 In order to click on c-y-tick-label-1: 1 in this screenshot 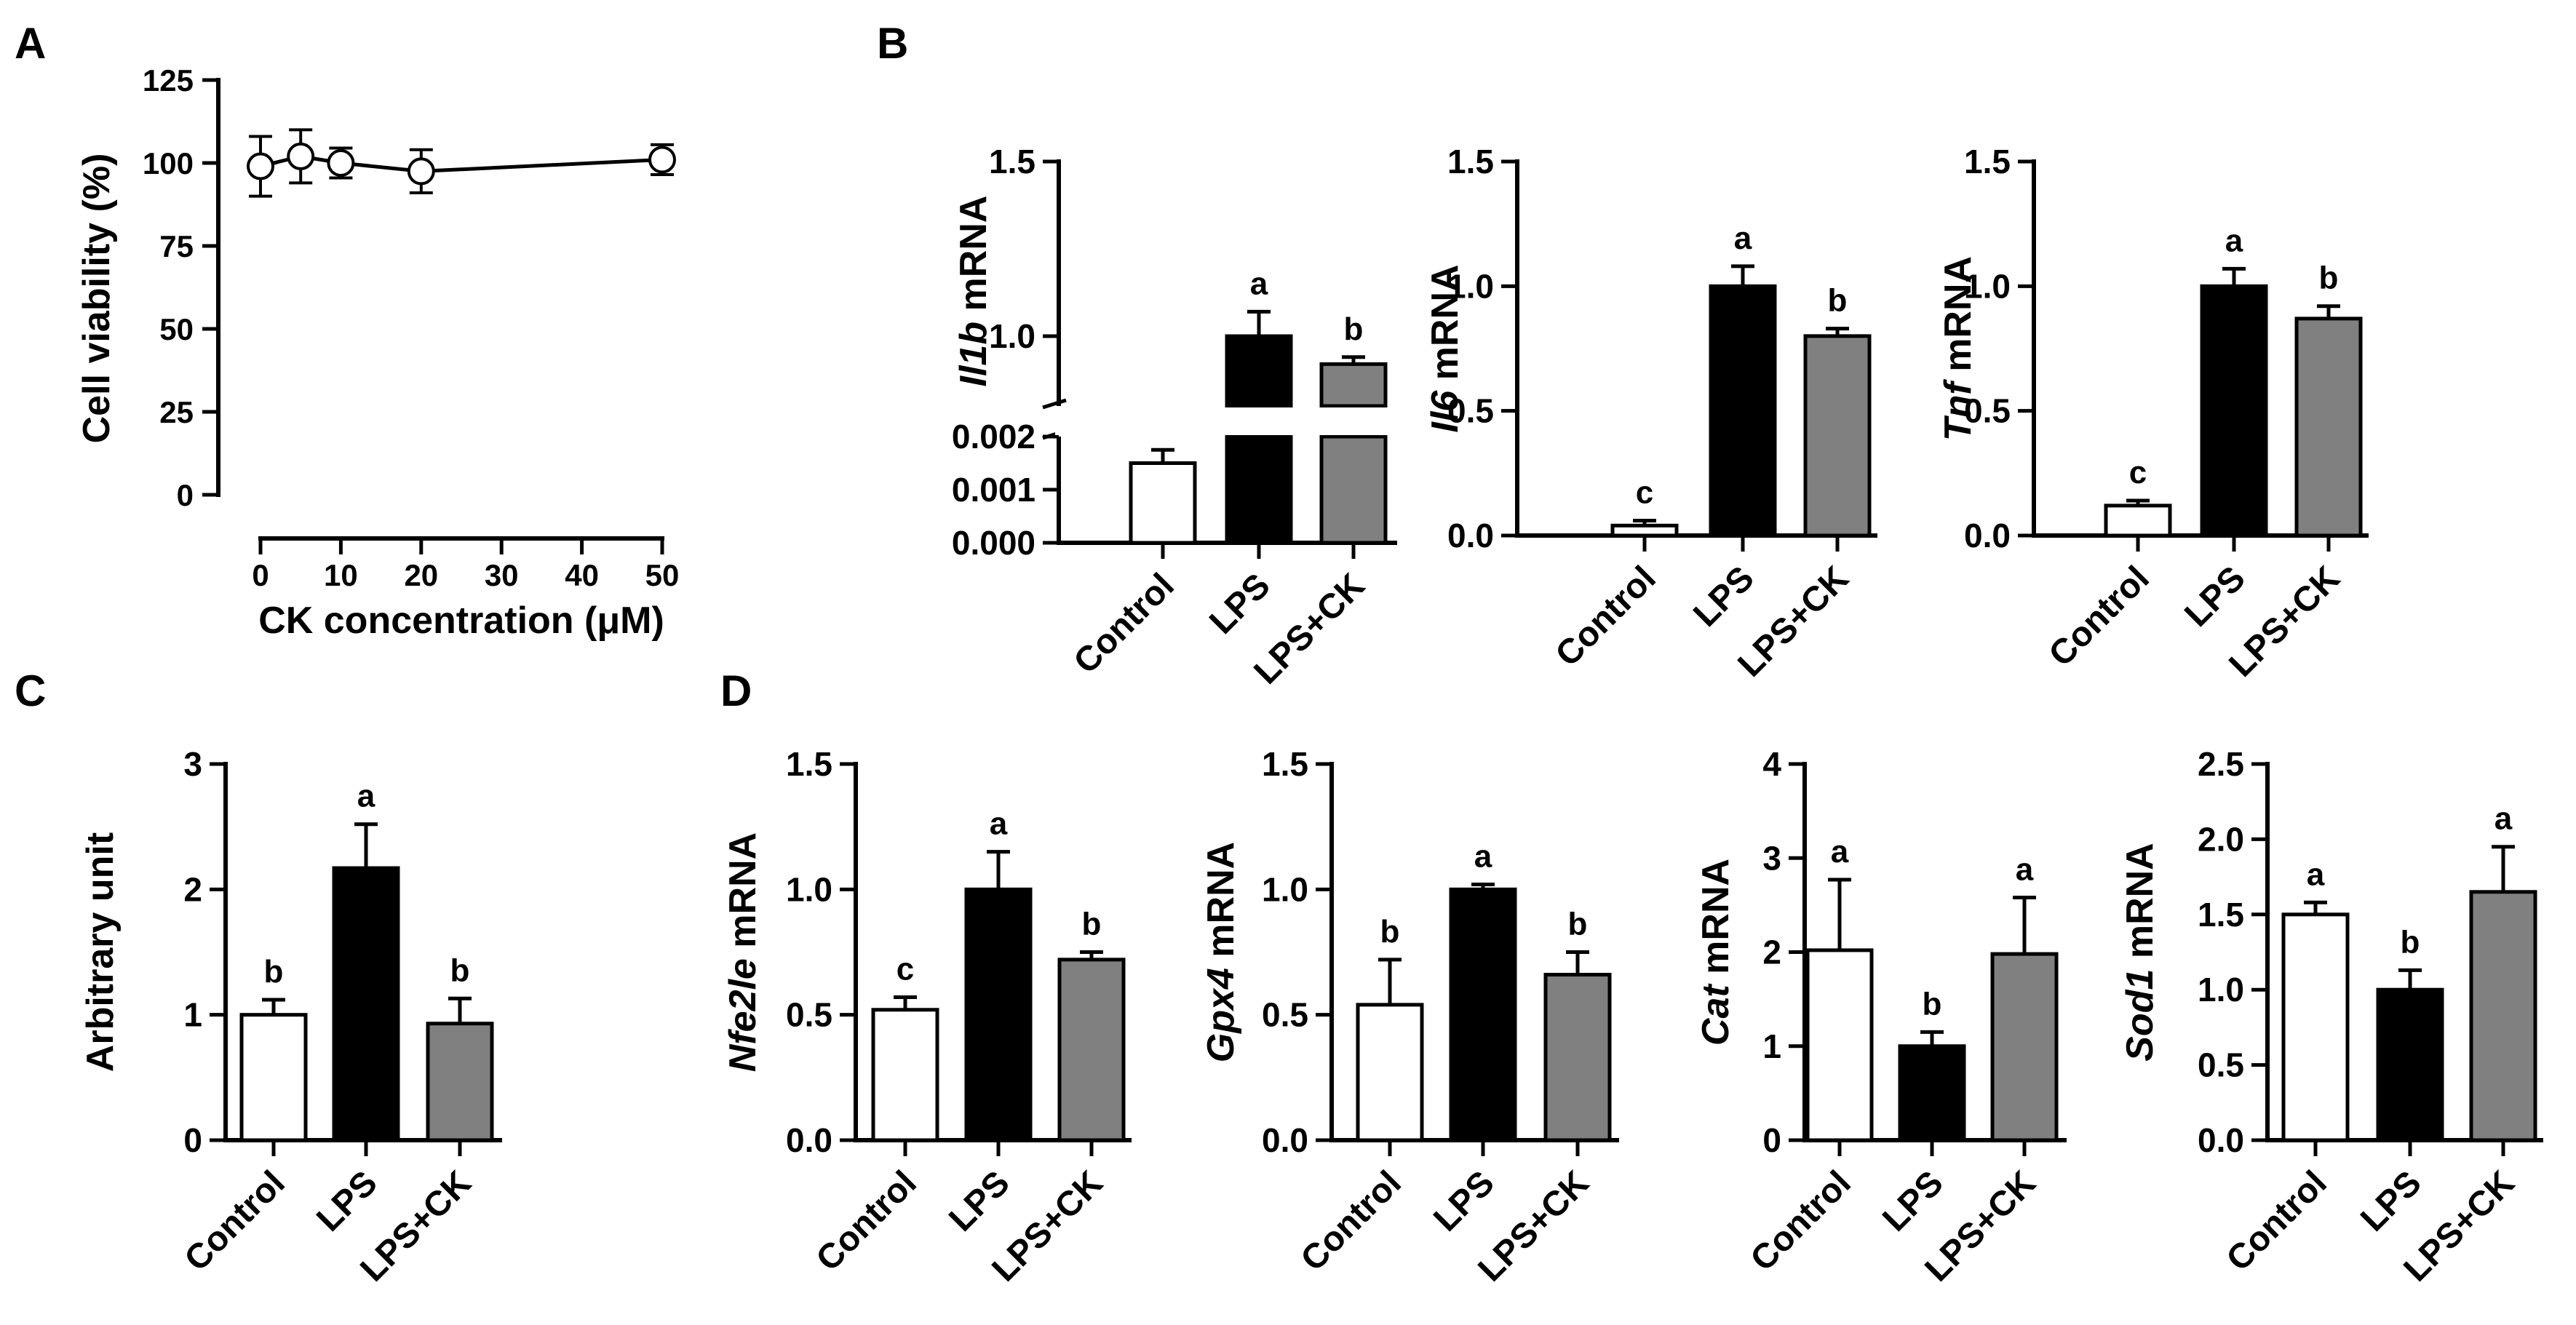, I will do `click(192, 1015)`.